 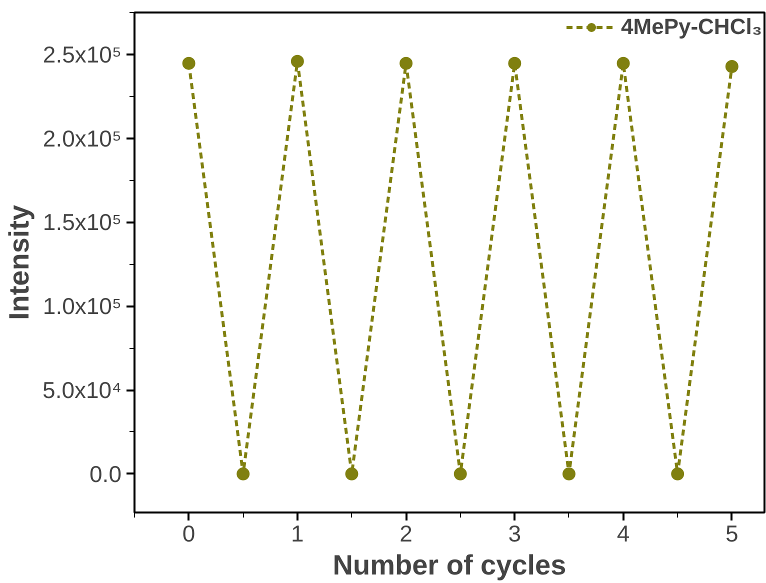 I want to click on x-tick-label: 0, so click(x=189, y=533).